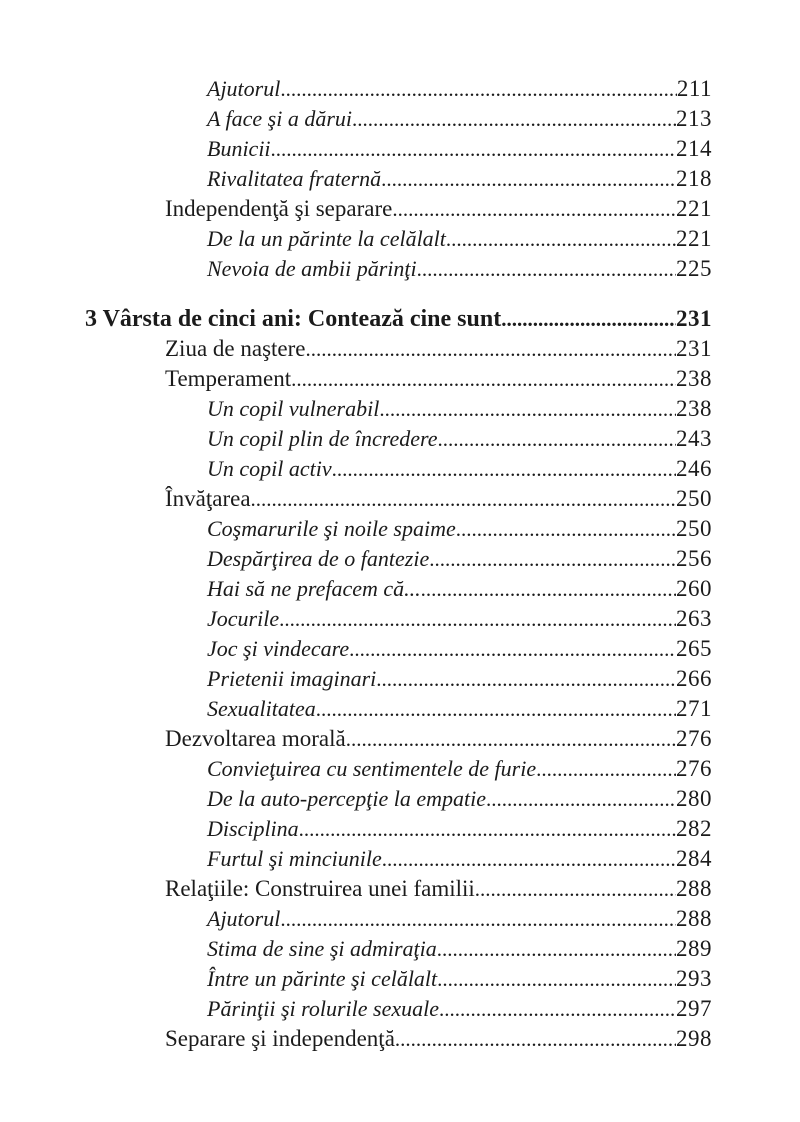 Image resolution: width=800 pixels, height=1122 pixels. Describe the element at coordinates (694, 118) in the screenshot. I see `toc-entry-page: 213` at that location.